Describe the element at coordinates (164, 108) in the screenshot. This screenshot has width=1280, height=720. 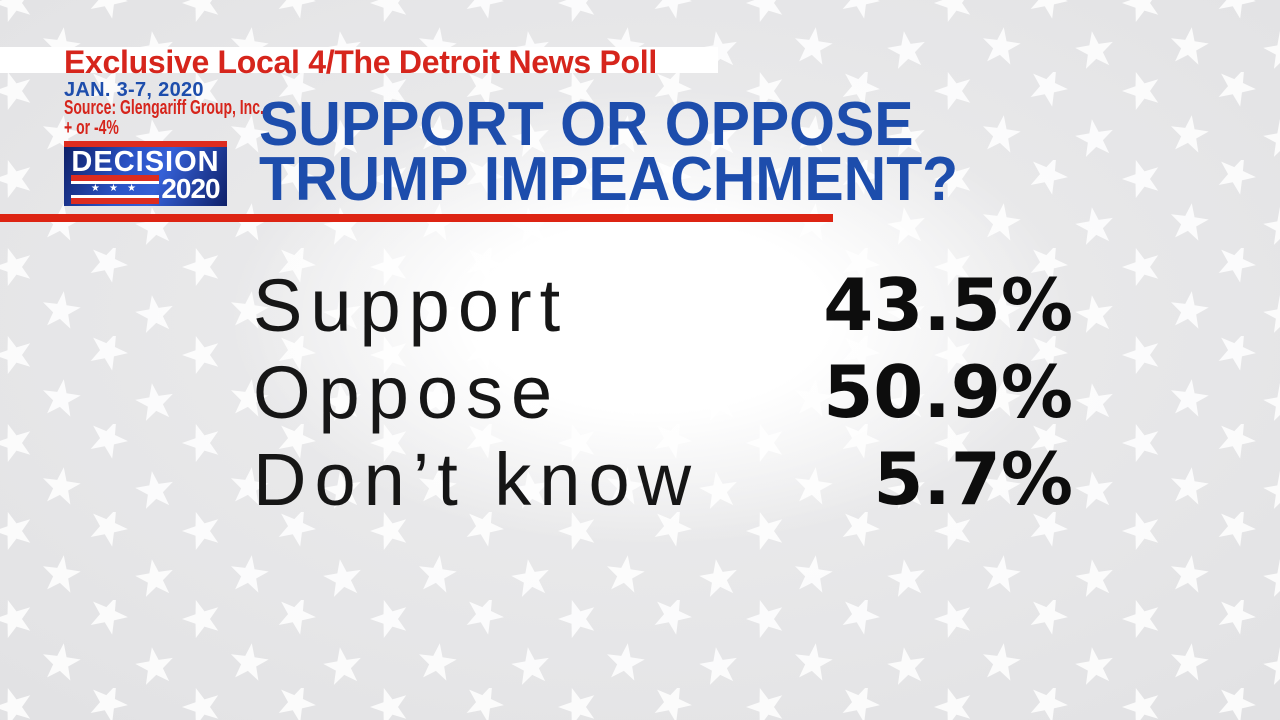
I see `poll-source: Source: Glengariff Group, Inc.` at that location.